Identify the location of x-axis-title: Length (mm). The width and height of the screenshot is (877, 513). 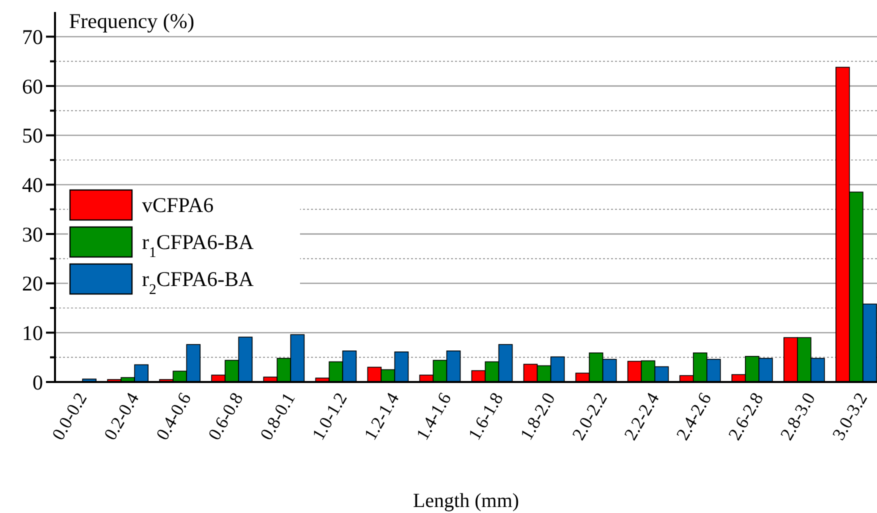
(466, 501).